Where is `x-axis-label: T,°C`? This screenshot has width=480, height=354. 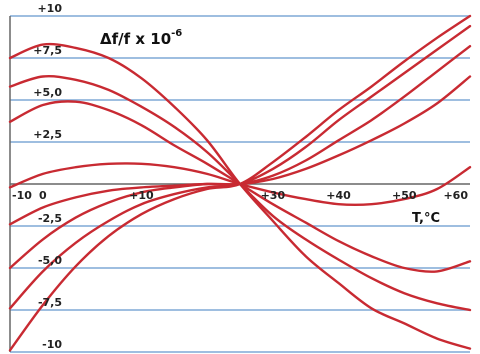
x-axis-label: T,°C is located at coordinates (426, 218).